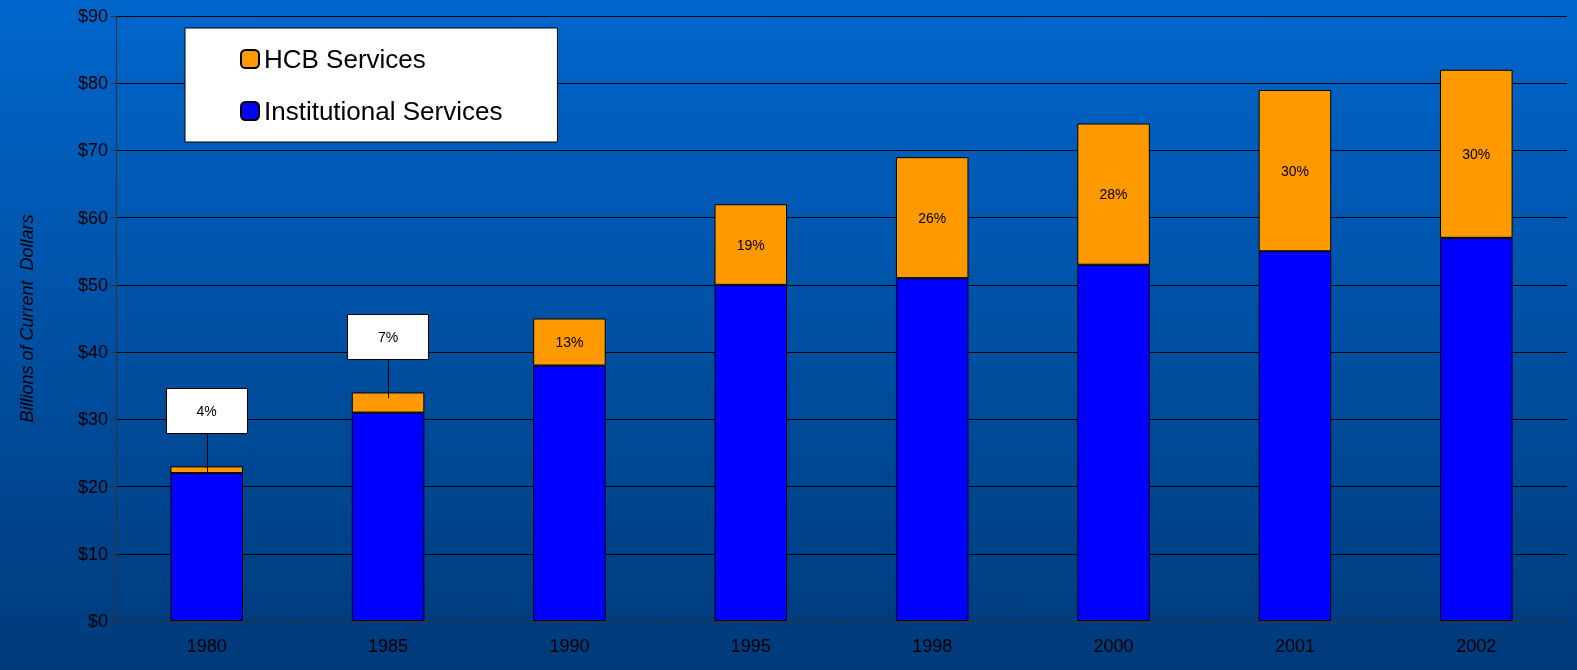  What do you see at coordinates (388, 337) in the screenshot?
I see `annotation: 7%` at bounding box center [388, 337].